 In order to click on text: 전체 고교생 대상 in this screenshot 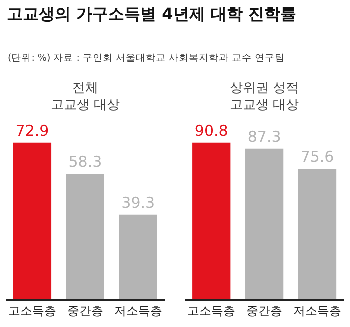, I will do `click(85, 97)`.